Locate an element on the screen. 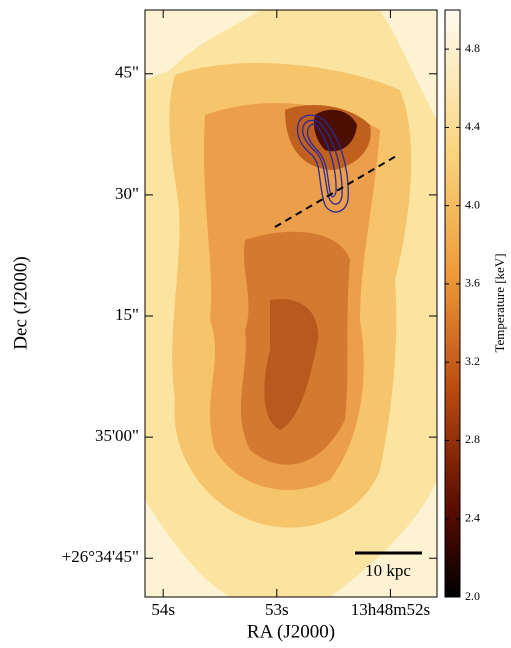  radio-contours is located at coordinates (322, 163).